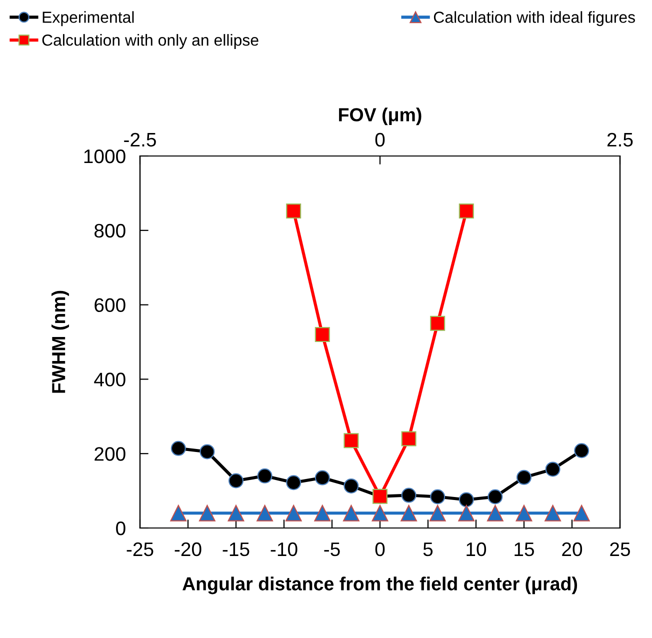  Describe the element at coordinates (140, 549) in the screenshot. I see `x-tick-label: -25` at that location.